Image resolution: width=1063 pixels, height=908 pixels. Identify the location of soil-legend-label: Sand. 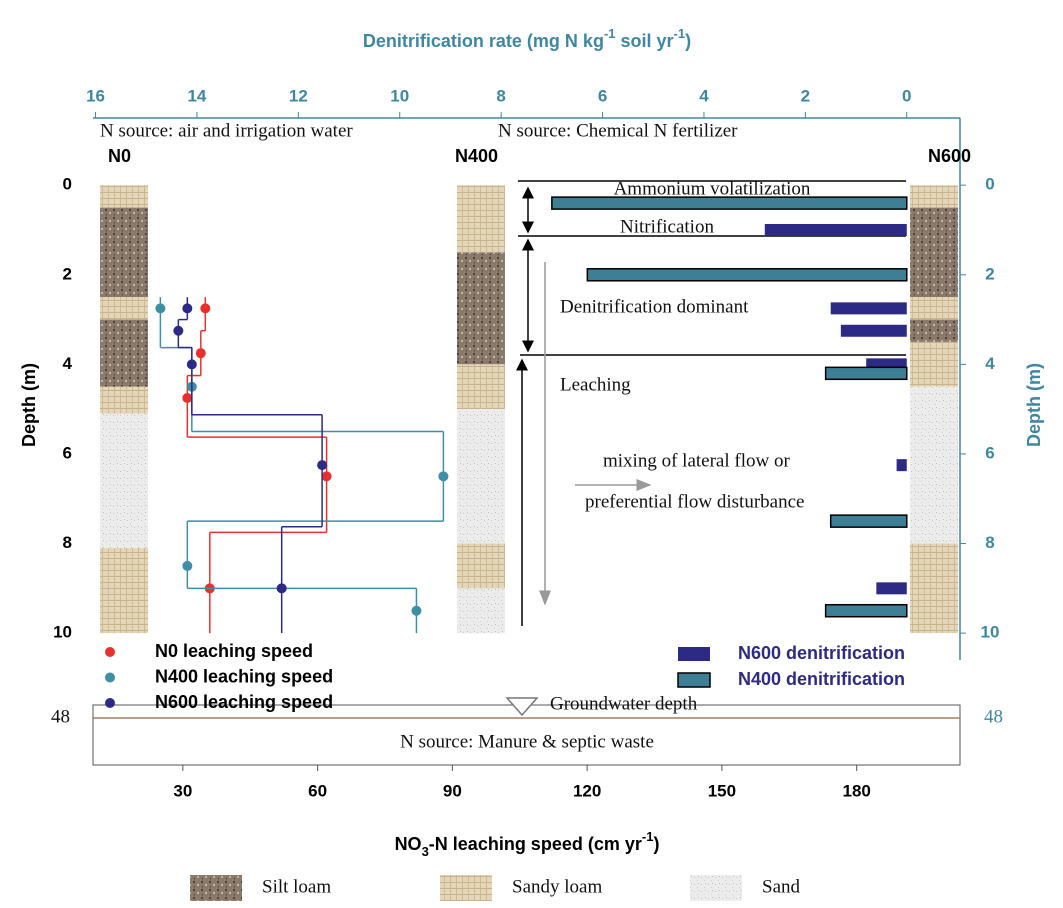
(781, 886).